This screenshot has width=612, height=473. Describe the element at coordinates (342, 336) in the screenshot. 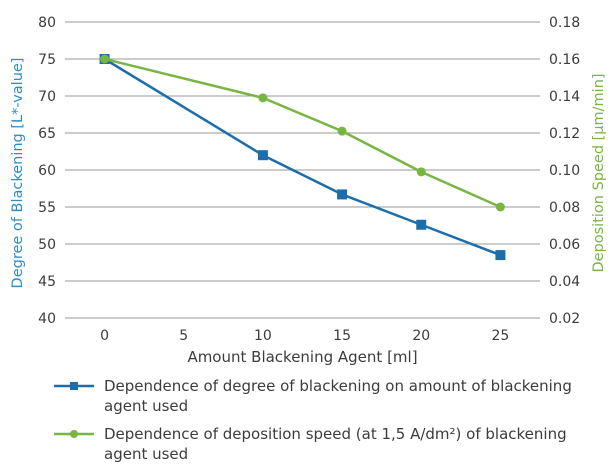

I see `x-tick-label: 15` at that location.